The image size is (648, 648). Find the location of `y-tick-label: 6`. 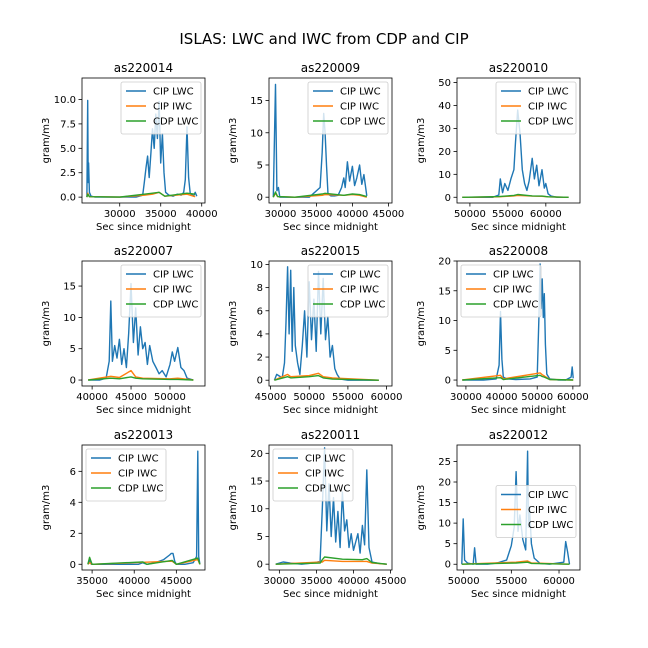

y-tick-label: 6 is located at coordinates (260, 311).